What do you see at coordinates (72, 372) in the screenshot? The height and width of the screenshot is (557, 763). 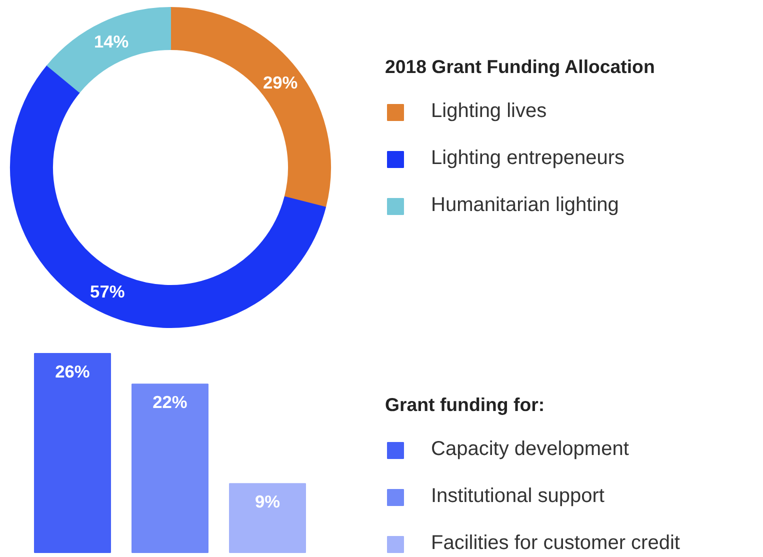 I see `data-label: 26%` at bounding box center [72, 372].